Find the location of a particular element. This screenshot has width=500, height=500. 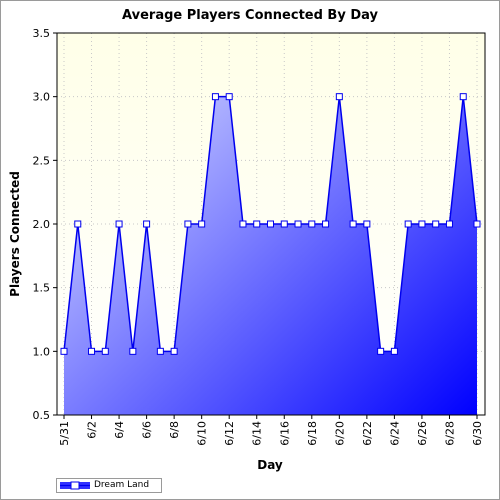

x-tick-label: 6/30 is located at coordinates (477, 433).